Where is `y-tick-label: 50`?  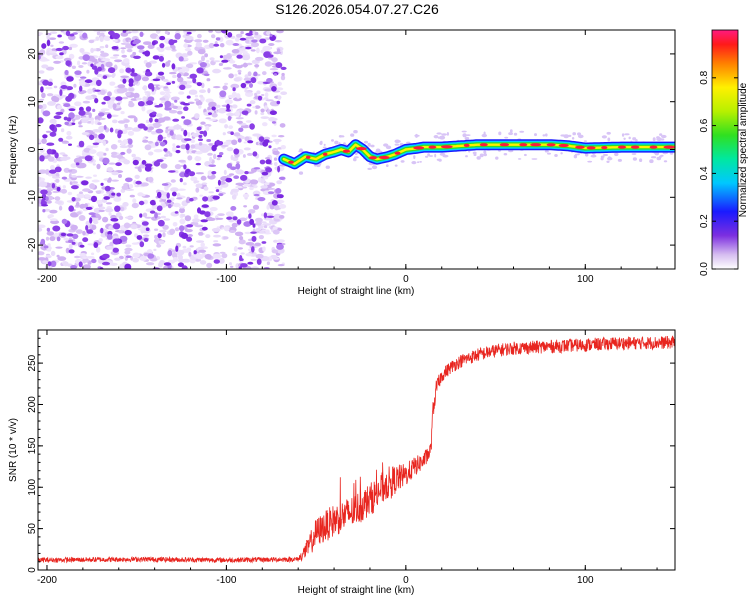
y-tick-label: 50 is located at coordinates (32, 529).